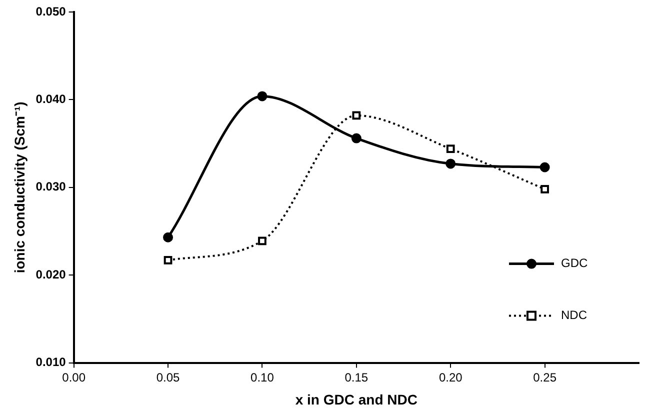 The height and width of the screenshot is (417, 659). Describe the element at coordinates (574, 263) in the screenshot. I see `legend-label: GDC` at that location.